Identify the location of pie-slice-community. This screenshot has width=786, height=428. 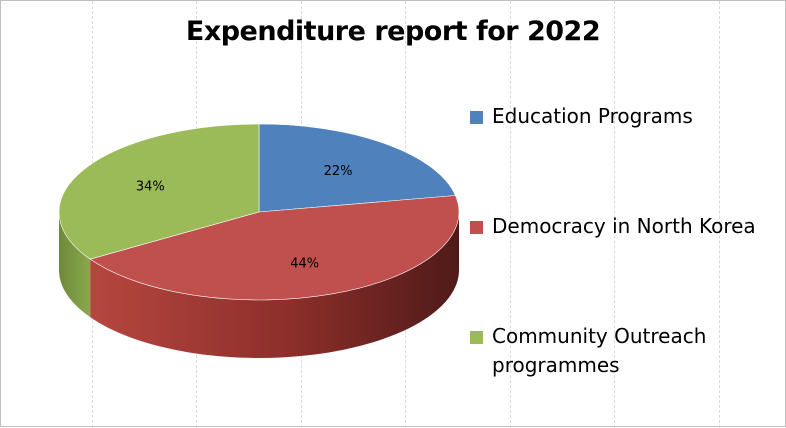
(159, 191).